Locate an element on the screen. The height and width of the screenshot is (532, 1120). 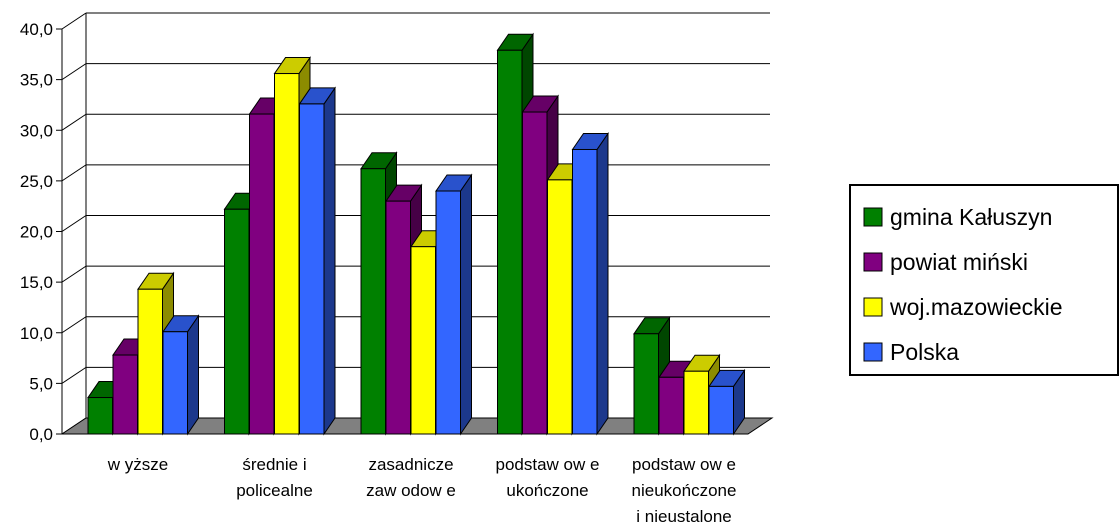
y-axis: 0,0 5,0 10,0 15,0 20,0 25,0 30,0 35,0 40,0 is located at coordinates (41, 232).